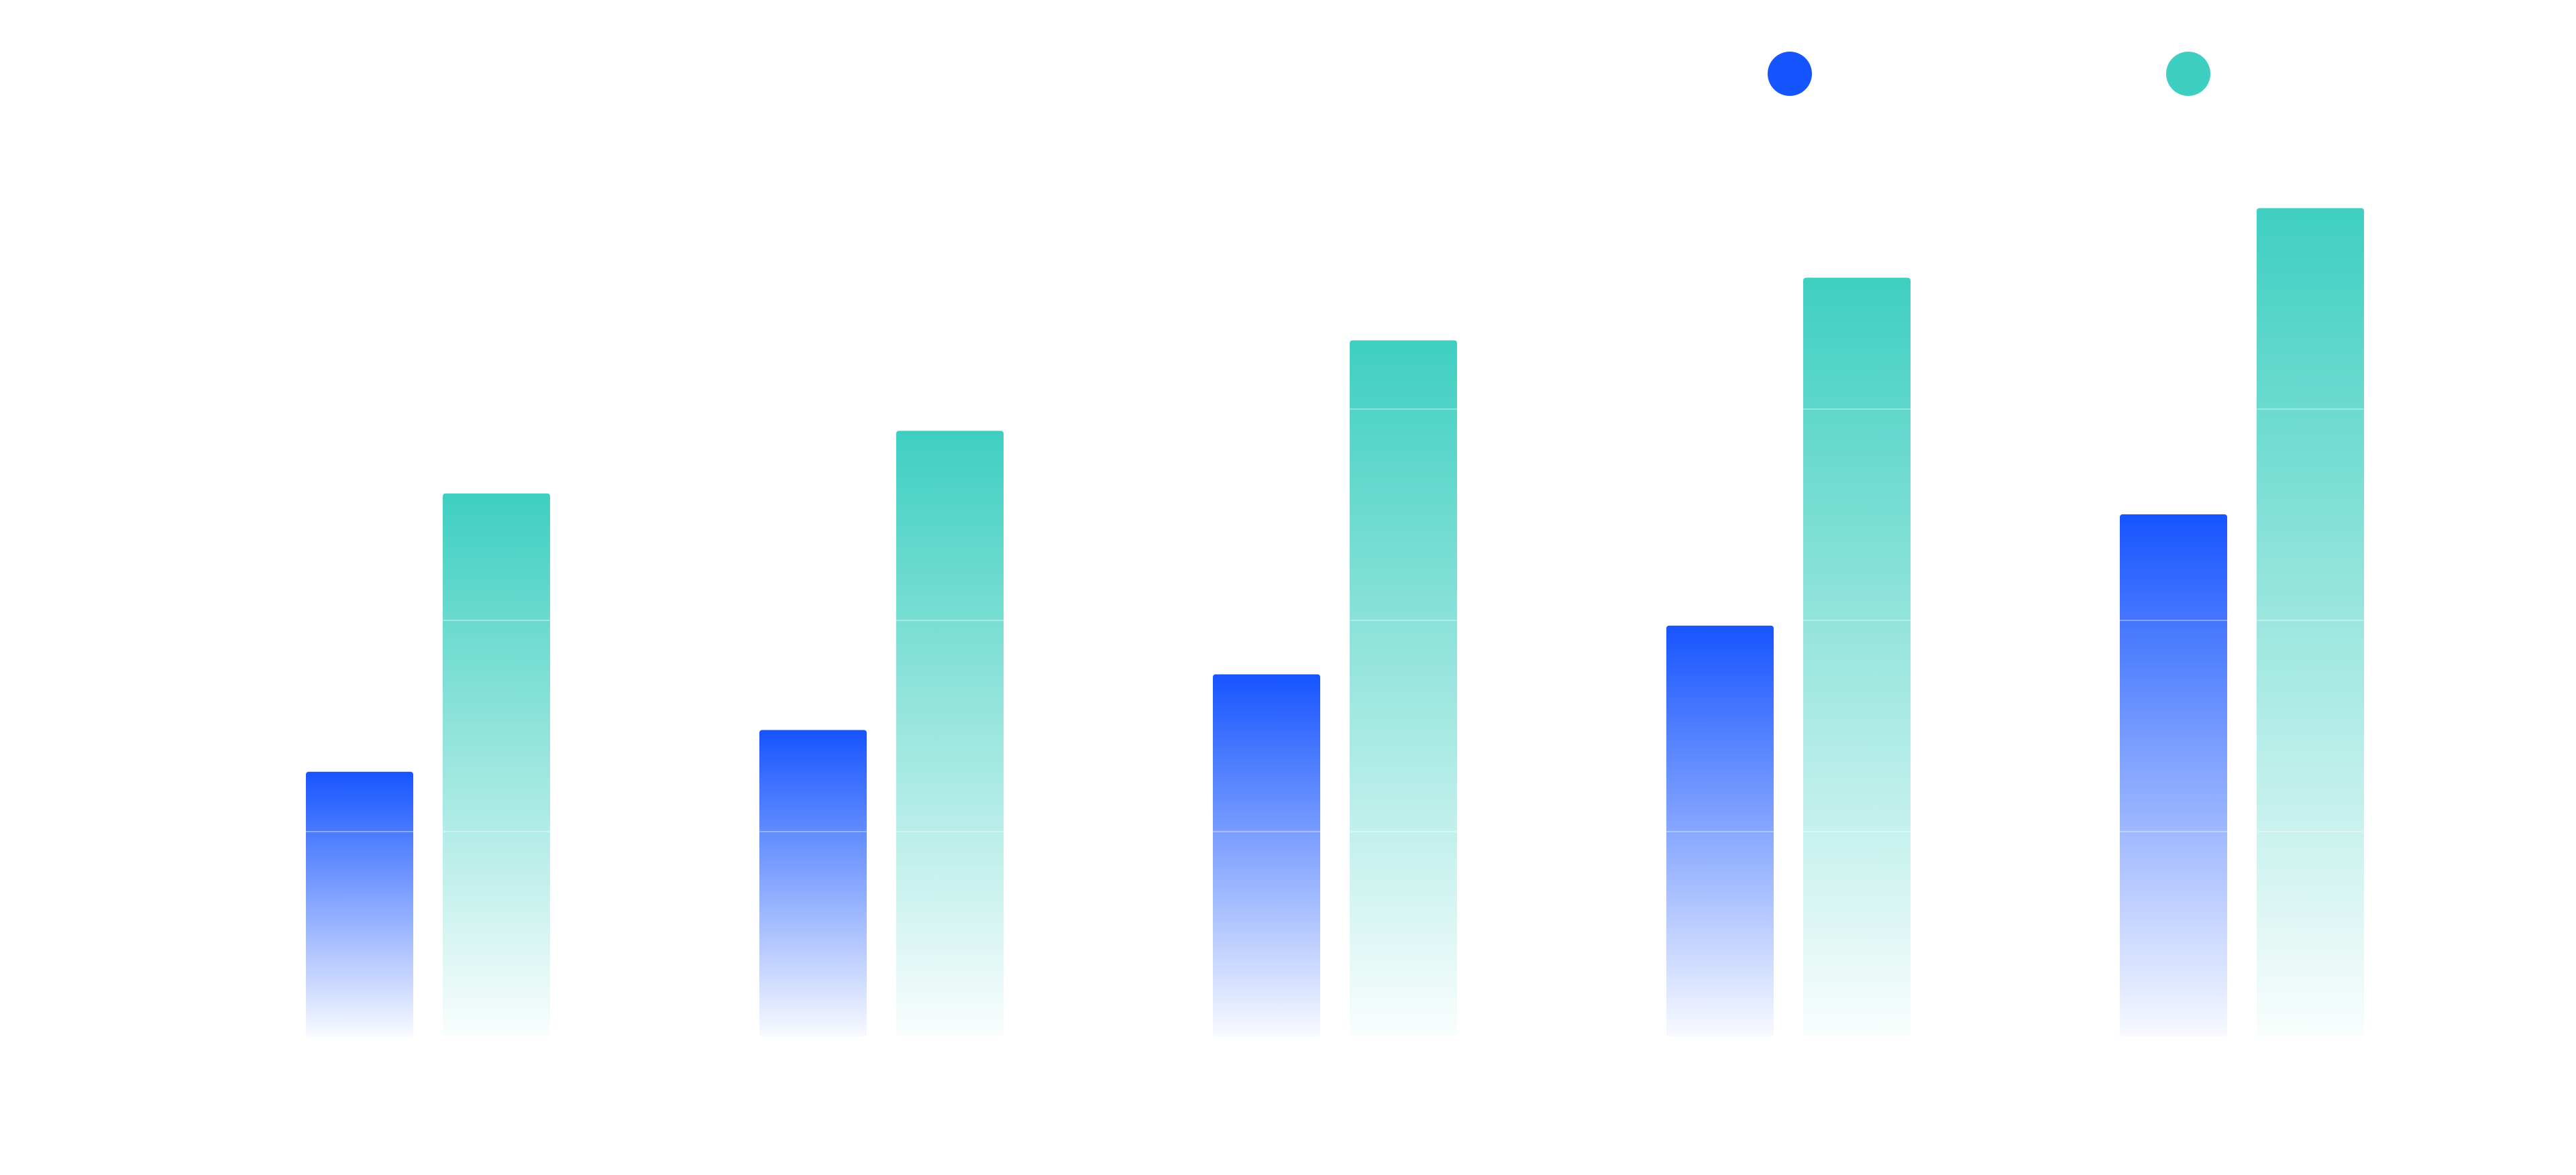 The image size is (2576, 1175). What do you see at coordinates (1989, 74) in the screenshot?
I see `legend` at bounding box center [1989, 74].